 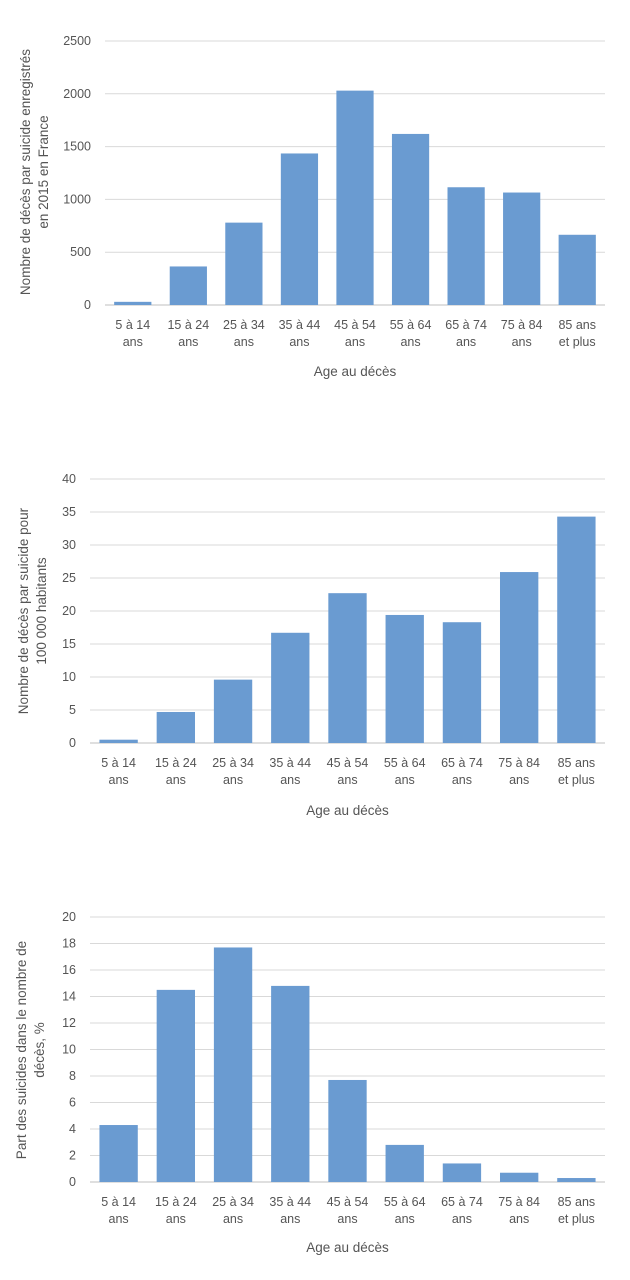 What do you see at coordinates (41, 611) in the screenshot?
I see `y-axis-title: 100 000 habitants` at bounding box center [41, 611].